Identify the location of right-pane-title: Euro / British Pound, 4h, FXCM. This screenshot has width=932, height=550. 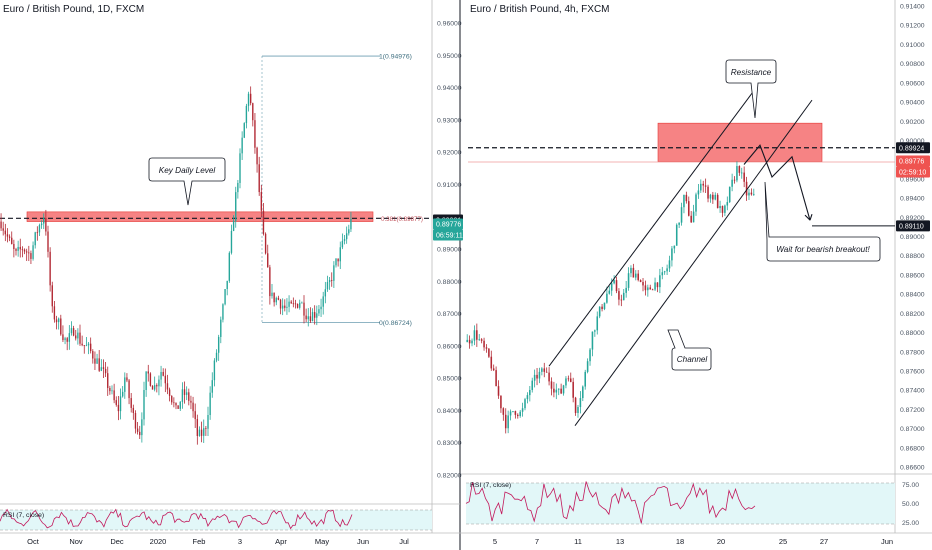
(540, 9).